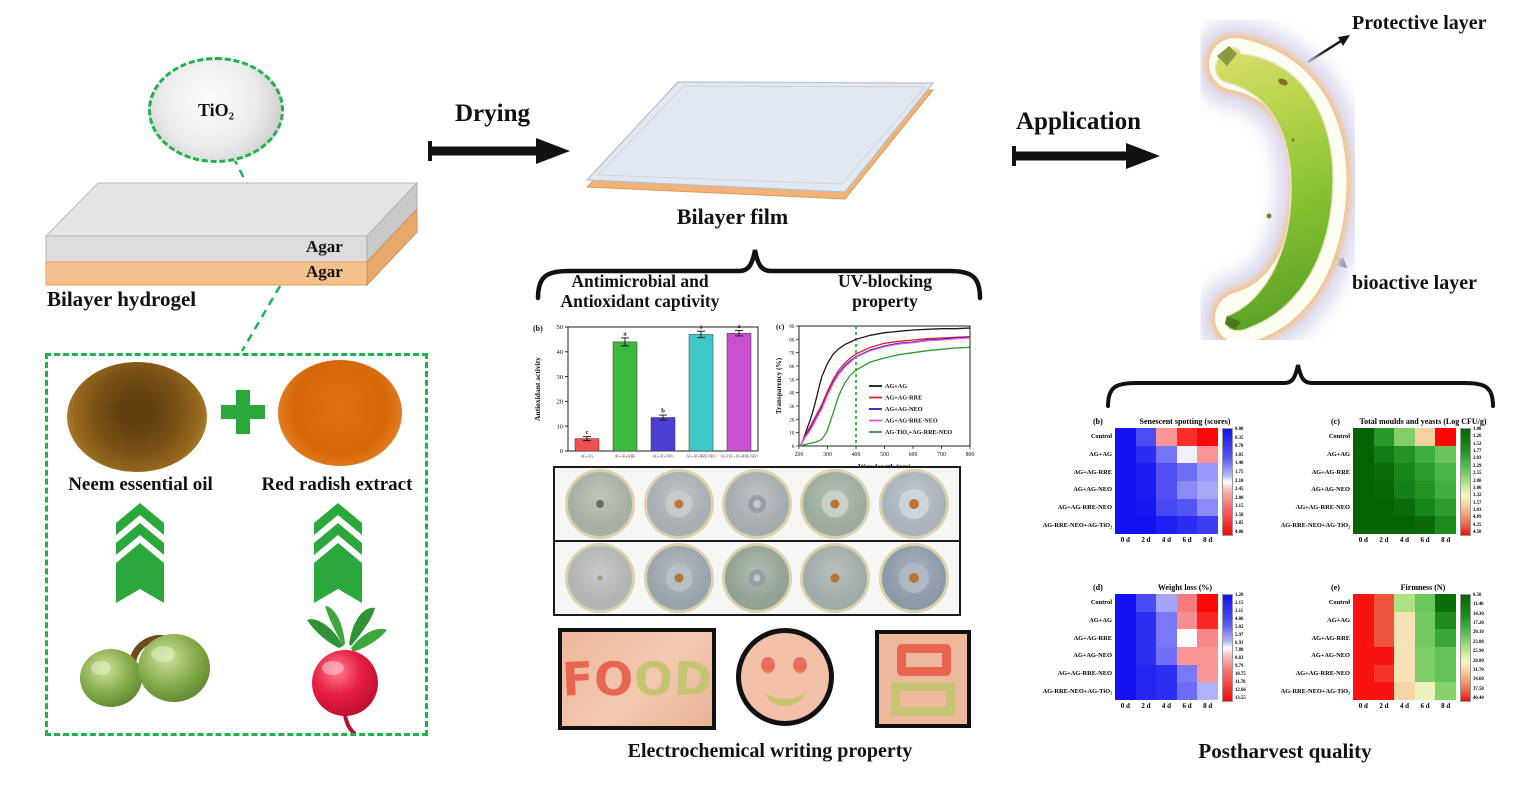 Image resolution: width=1536 pixels, height=789 pixels. What do you see at coordinates (793, 447) in the screenshot?
I see `svg-text: 0` at bounding box center [793, 447].